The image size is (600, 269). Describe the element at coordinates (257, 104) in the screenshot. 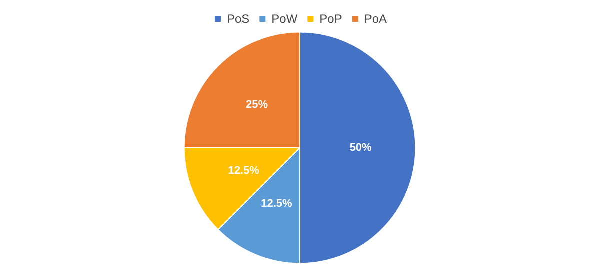

I see `data-label: 25%` at that location.